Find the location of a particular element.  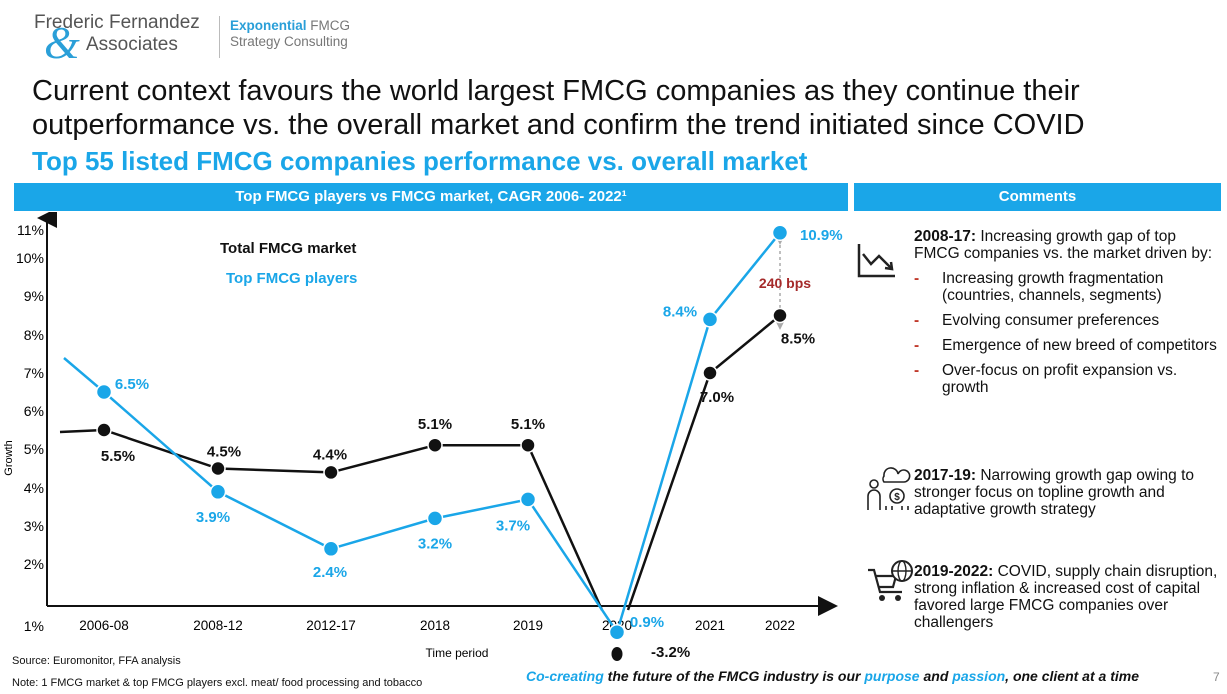

bullet-item: Evolving consumer preferences is located at coordinates (1068, 320).